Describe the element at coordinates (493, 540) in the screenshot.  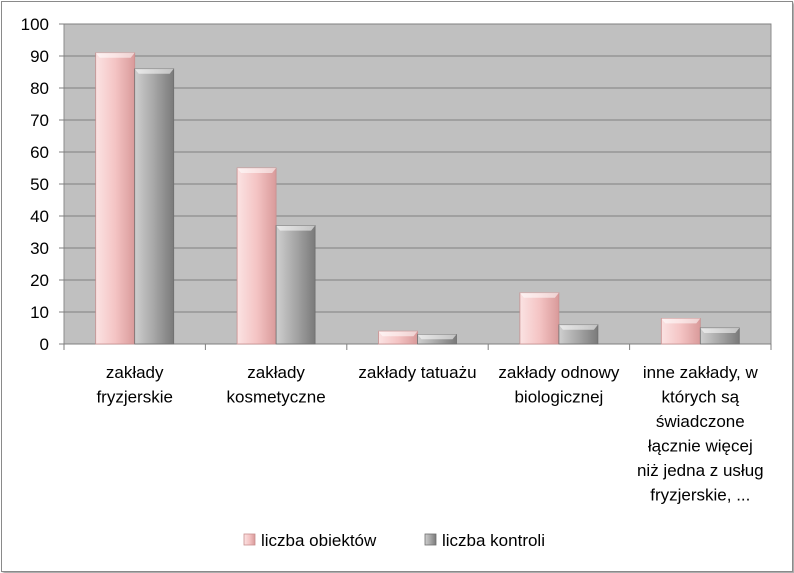
I see `legend-label: liczba kontroli` at that location.